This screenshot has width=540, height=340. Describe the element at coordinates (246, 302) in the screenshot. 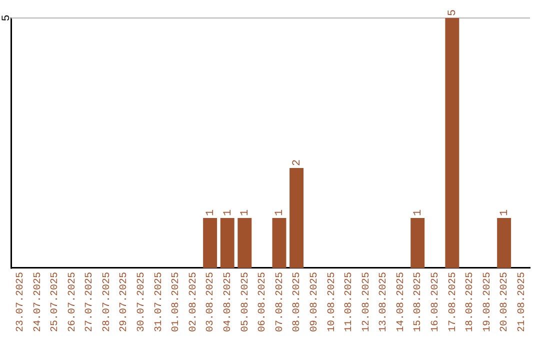

I see `x-tick-label: 05.08.2025` at that location.